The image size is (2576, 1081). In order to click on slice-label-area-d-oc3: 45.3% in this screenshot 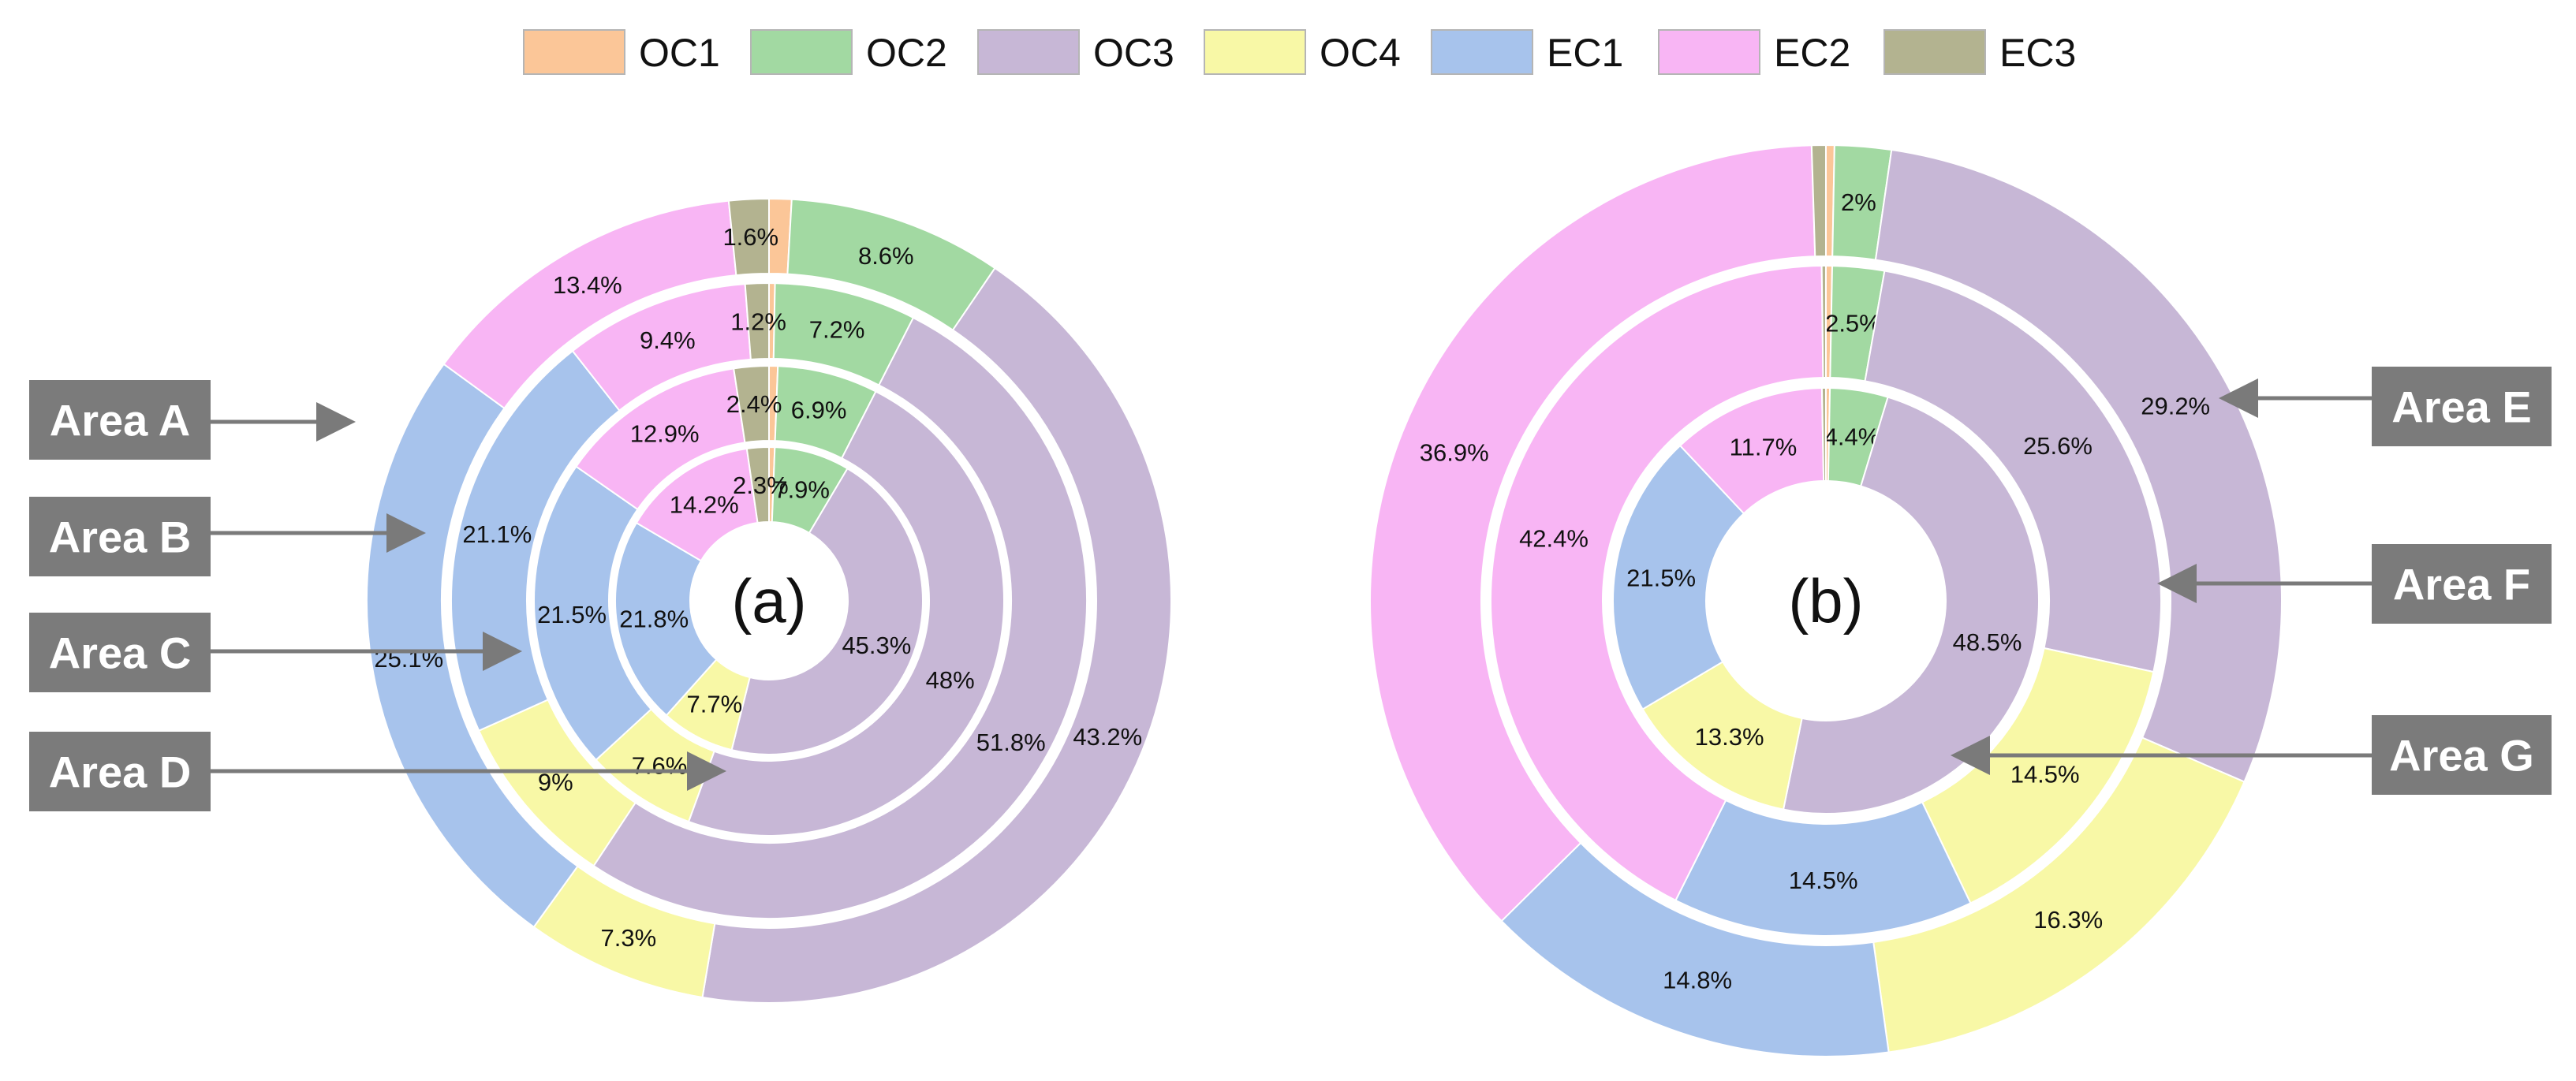, I will do `click(876, 645)`.